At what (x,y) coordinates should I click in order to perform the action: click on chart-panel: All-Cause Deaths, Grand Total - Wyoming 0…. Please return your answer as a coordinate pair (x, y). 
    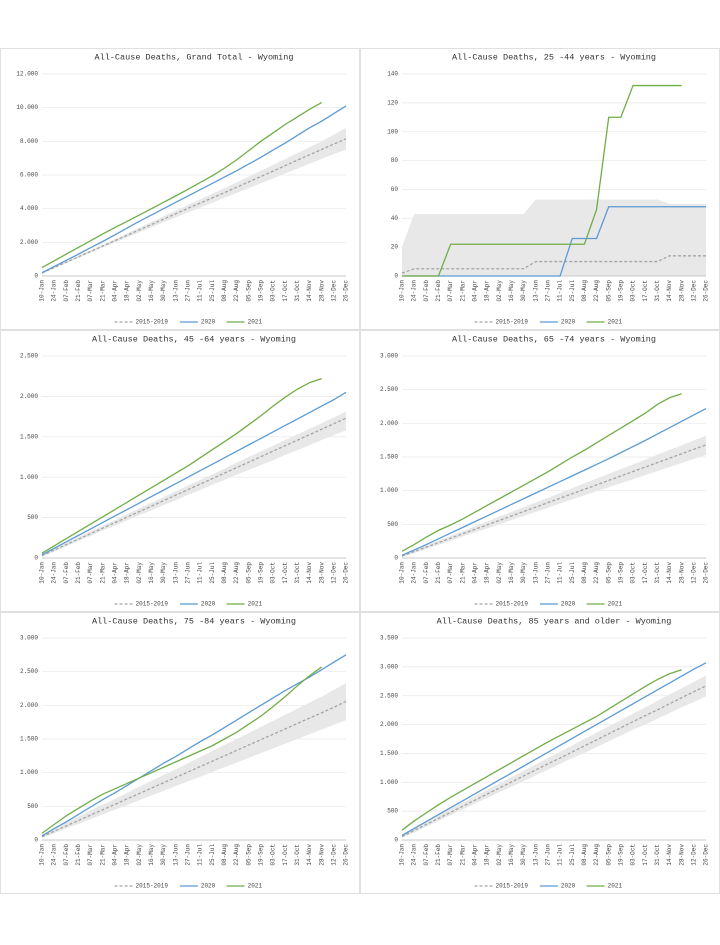
    Looking at the image, I should click on (180, 189).